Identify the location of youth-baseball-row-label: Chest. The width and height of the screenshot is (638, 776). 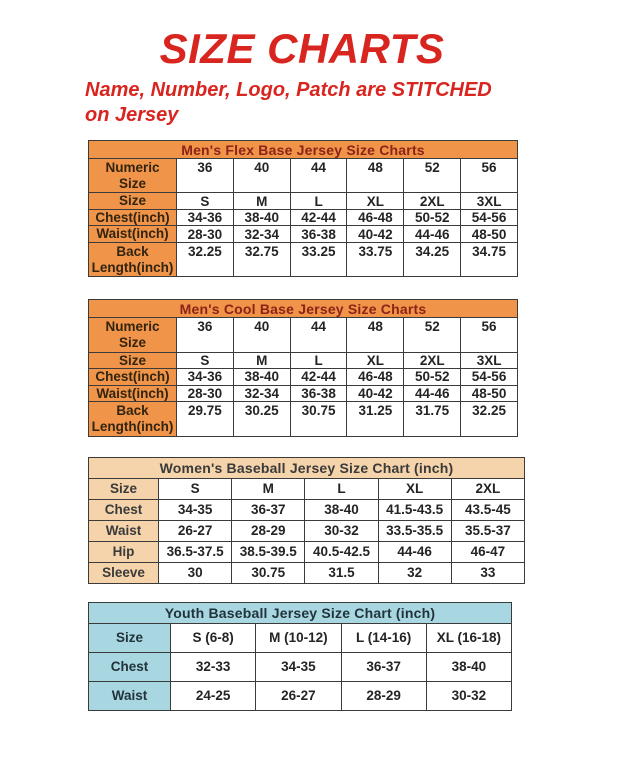
(129, 666).